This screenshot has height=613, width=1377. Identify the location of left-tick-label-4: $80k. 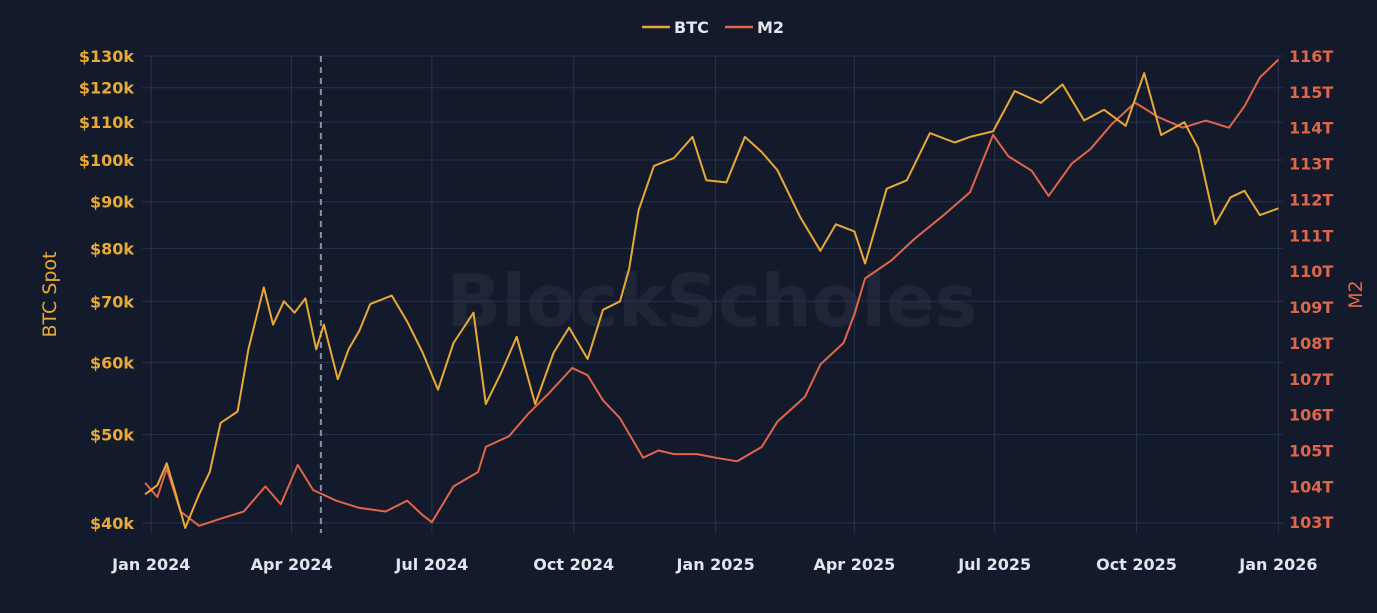
(112, 248).